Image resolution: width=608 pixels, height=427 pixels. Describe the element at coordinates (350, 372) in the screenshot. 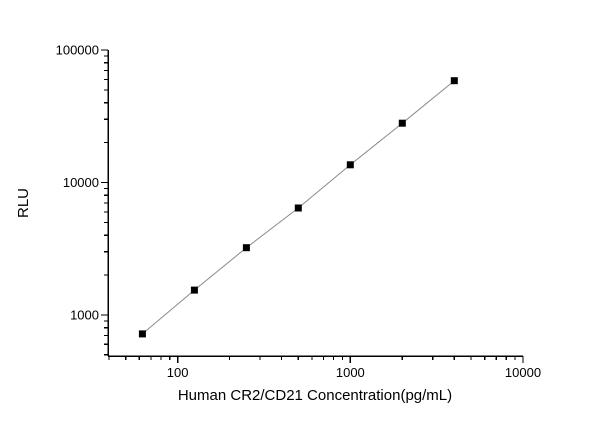

I see `x-tick-label: 1000` at that location.